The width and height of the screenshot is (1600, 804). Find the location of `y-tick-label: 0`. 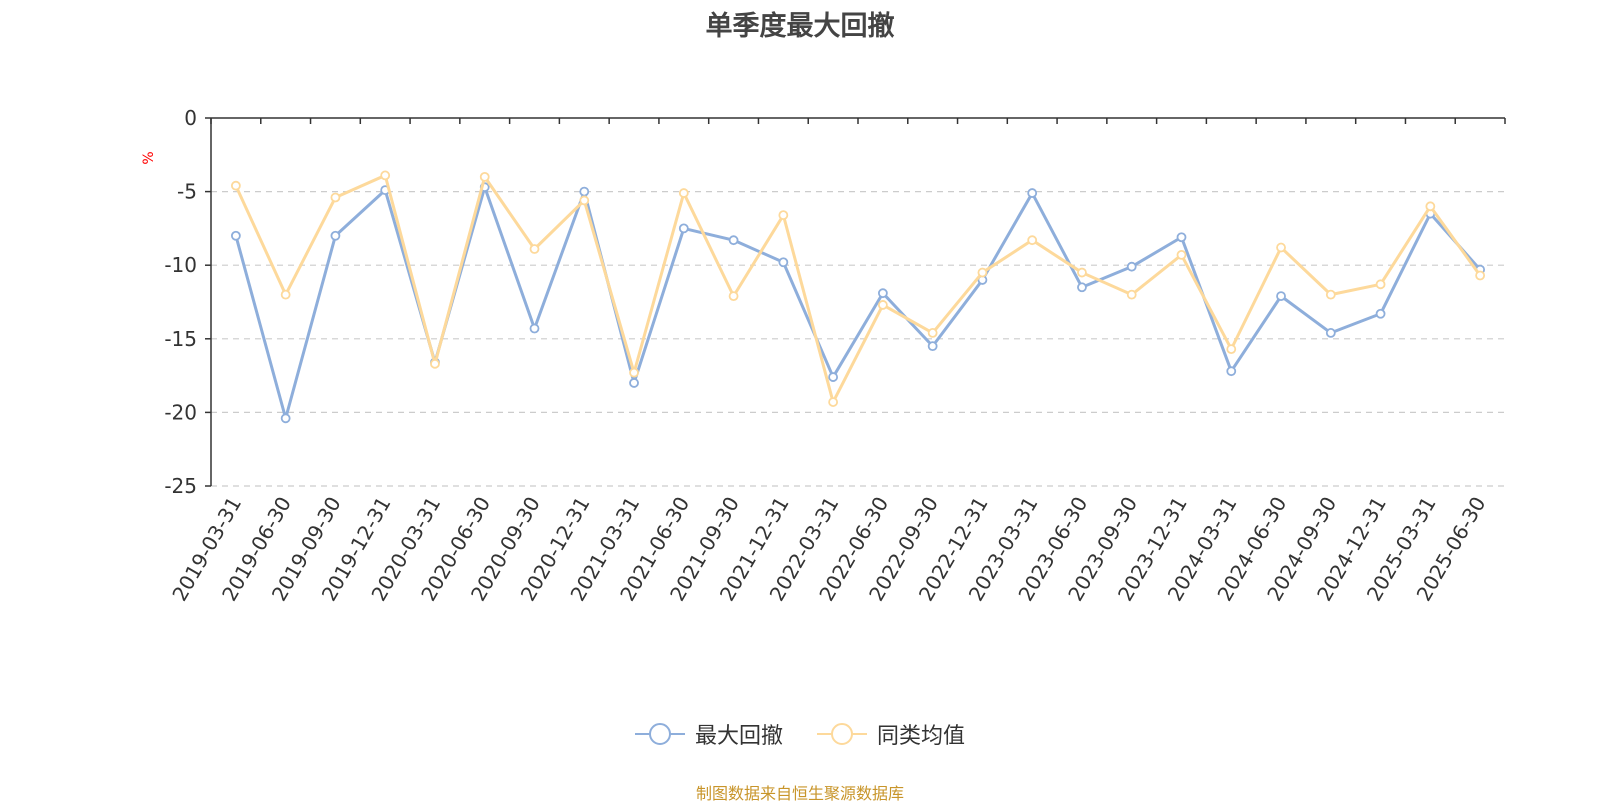

y-tick-label: 0 is located at coordinates (190, 118).